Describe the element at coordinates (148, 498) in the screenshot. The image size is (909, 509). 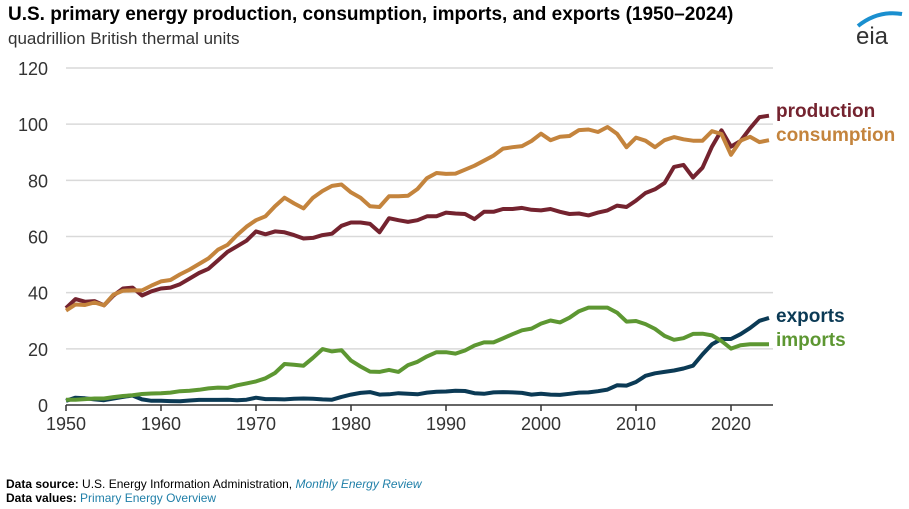
I see `primary-energy-overview-link: Primary Energy Overview` at that location.